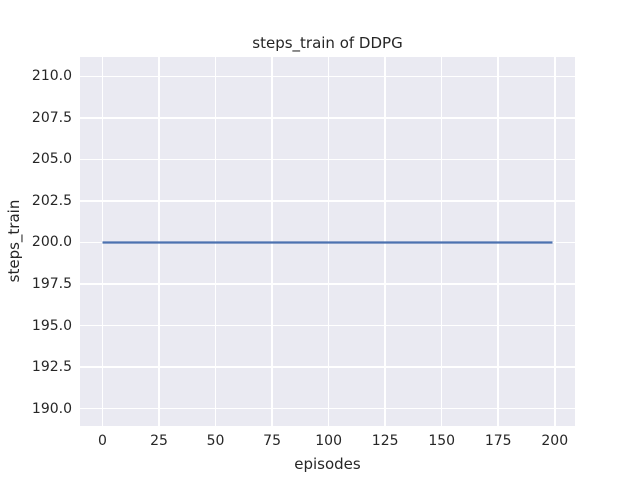 The width and height of the screenshot is (640, 480). Describe the element at coordinates (51, 242) in the screenshot. I see `y-tick-label: 200.0` at that location.